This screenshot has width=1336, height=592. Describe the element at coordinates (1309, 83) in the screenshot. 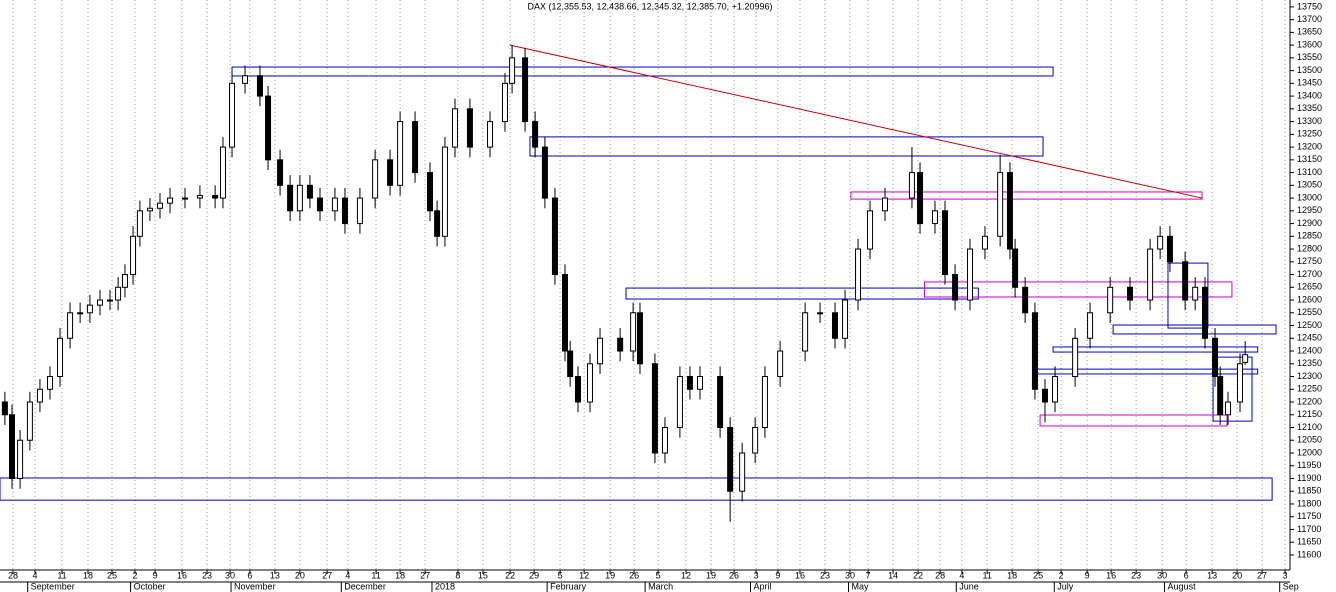

I see `y-tick-label: 13450` at that location.